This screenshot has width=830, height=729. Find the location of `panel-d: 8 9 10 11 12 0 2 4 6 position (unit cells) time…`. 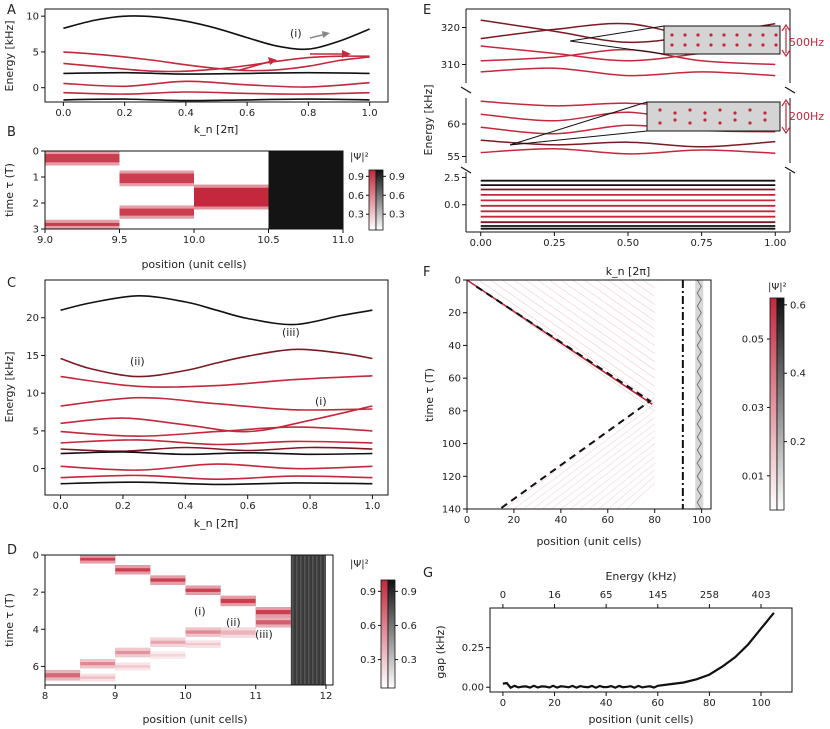

panel-d: 8 9 10 11 12 0 2 4 6 position (unit cells) time… is located at coordinates (210, 639).